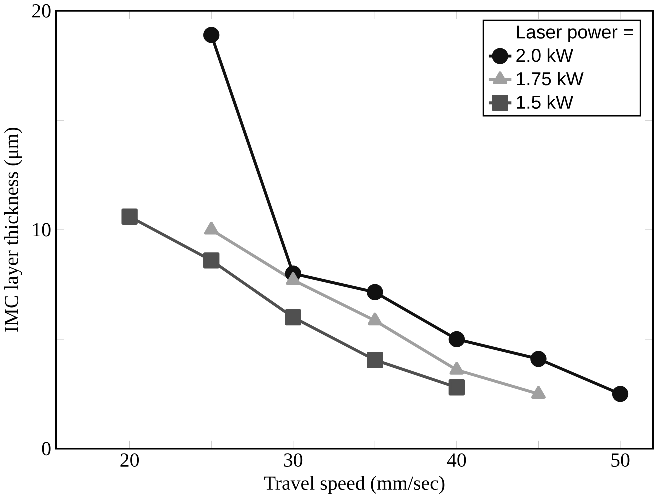 The image size is (654, 499). Describe the element at coordinates (545, 55) in the screenshot. I see `legend-label: 2.0 kW` at that location.